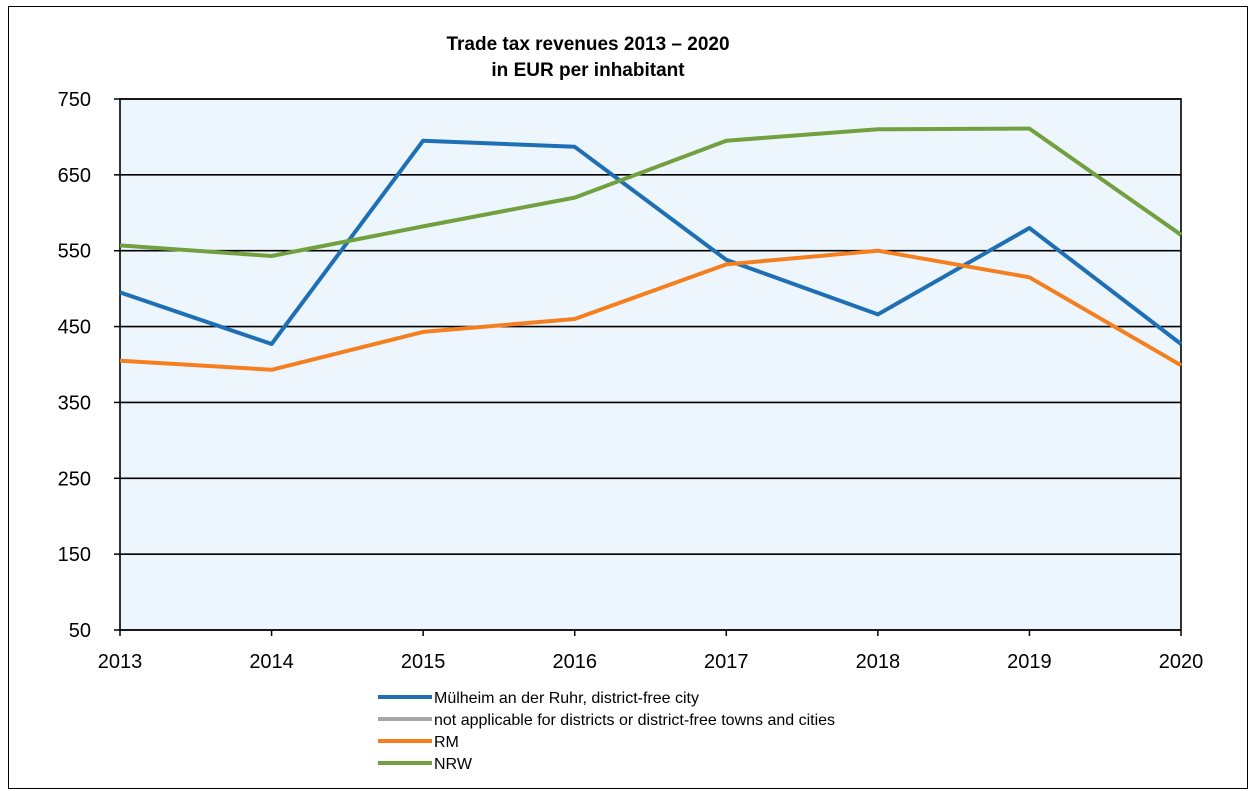  What do you see at coordinates (588, 70) in the screenshot?
I see `chart-subtitle: in EUR per inhabitant` at bounding box center [588, 70].